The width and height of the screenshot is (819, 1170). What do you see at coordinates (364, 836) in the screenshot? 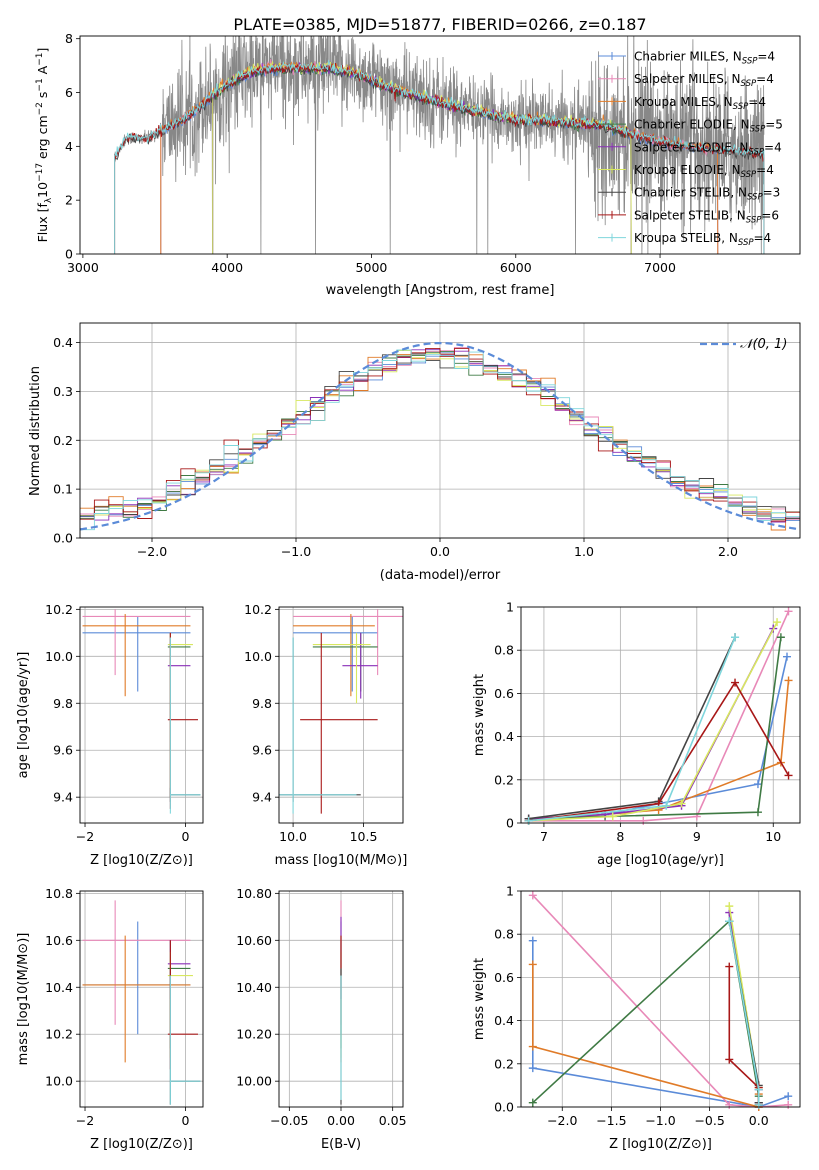
I see `x-tick-label: 10.5` at bounding box center [364, 836].